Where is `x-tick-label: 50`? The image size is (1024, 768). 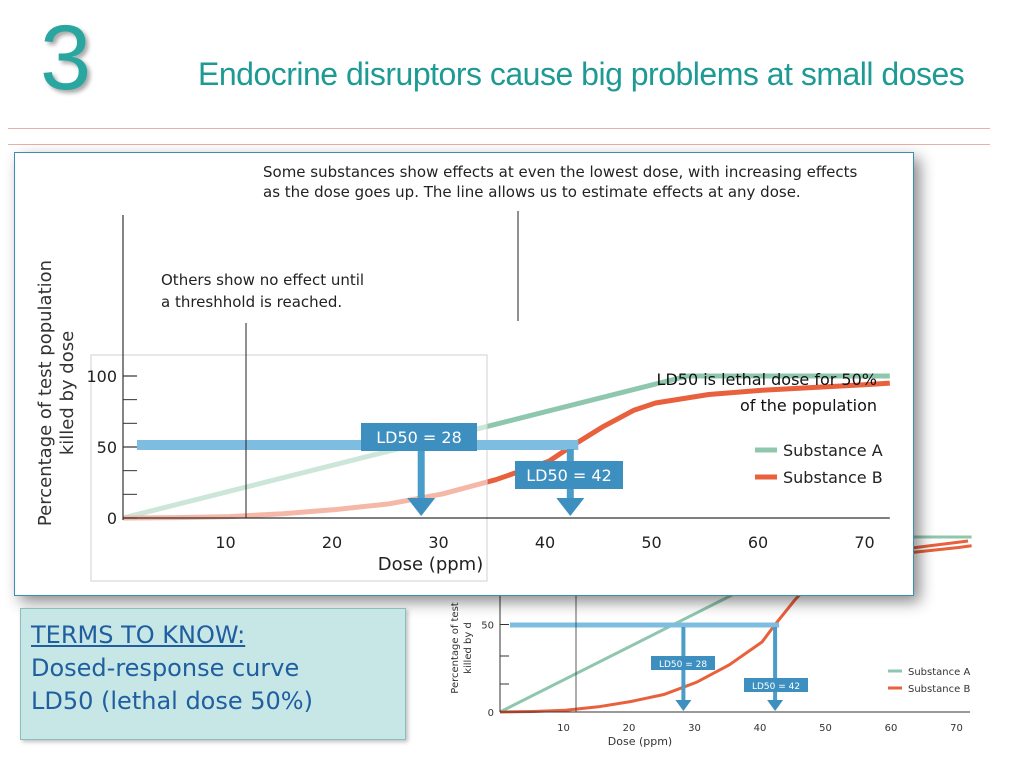
x-tick-label: 50 is located at coordinates (651, 542).